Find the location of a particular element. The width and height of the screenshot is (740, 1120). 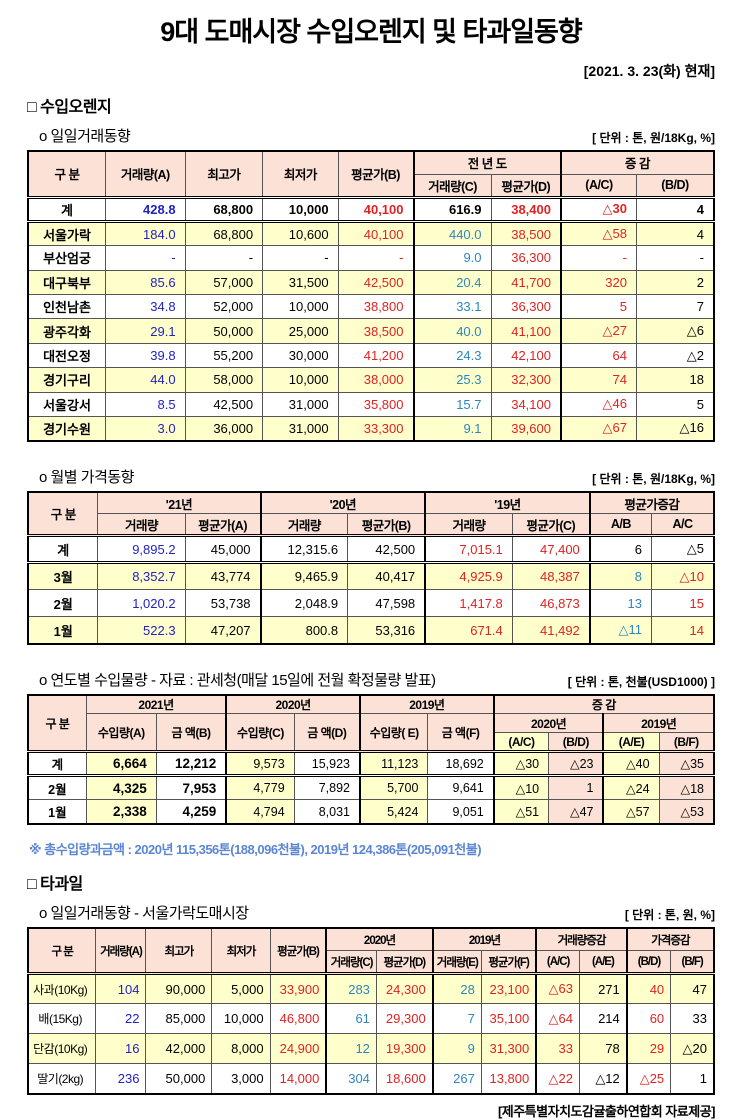

cell: △40 is located at coordinates (631, 764).